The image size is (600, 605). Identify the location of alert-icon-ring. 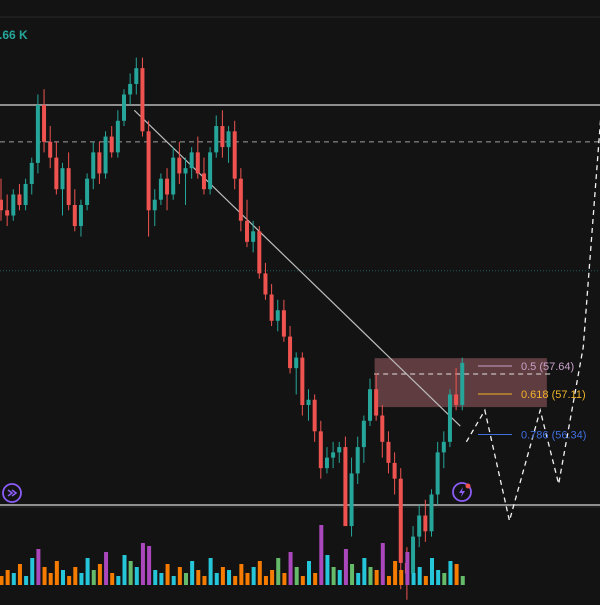
(462, 492).